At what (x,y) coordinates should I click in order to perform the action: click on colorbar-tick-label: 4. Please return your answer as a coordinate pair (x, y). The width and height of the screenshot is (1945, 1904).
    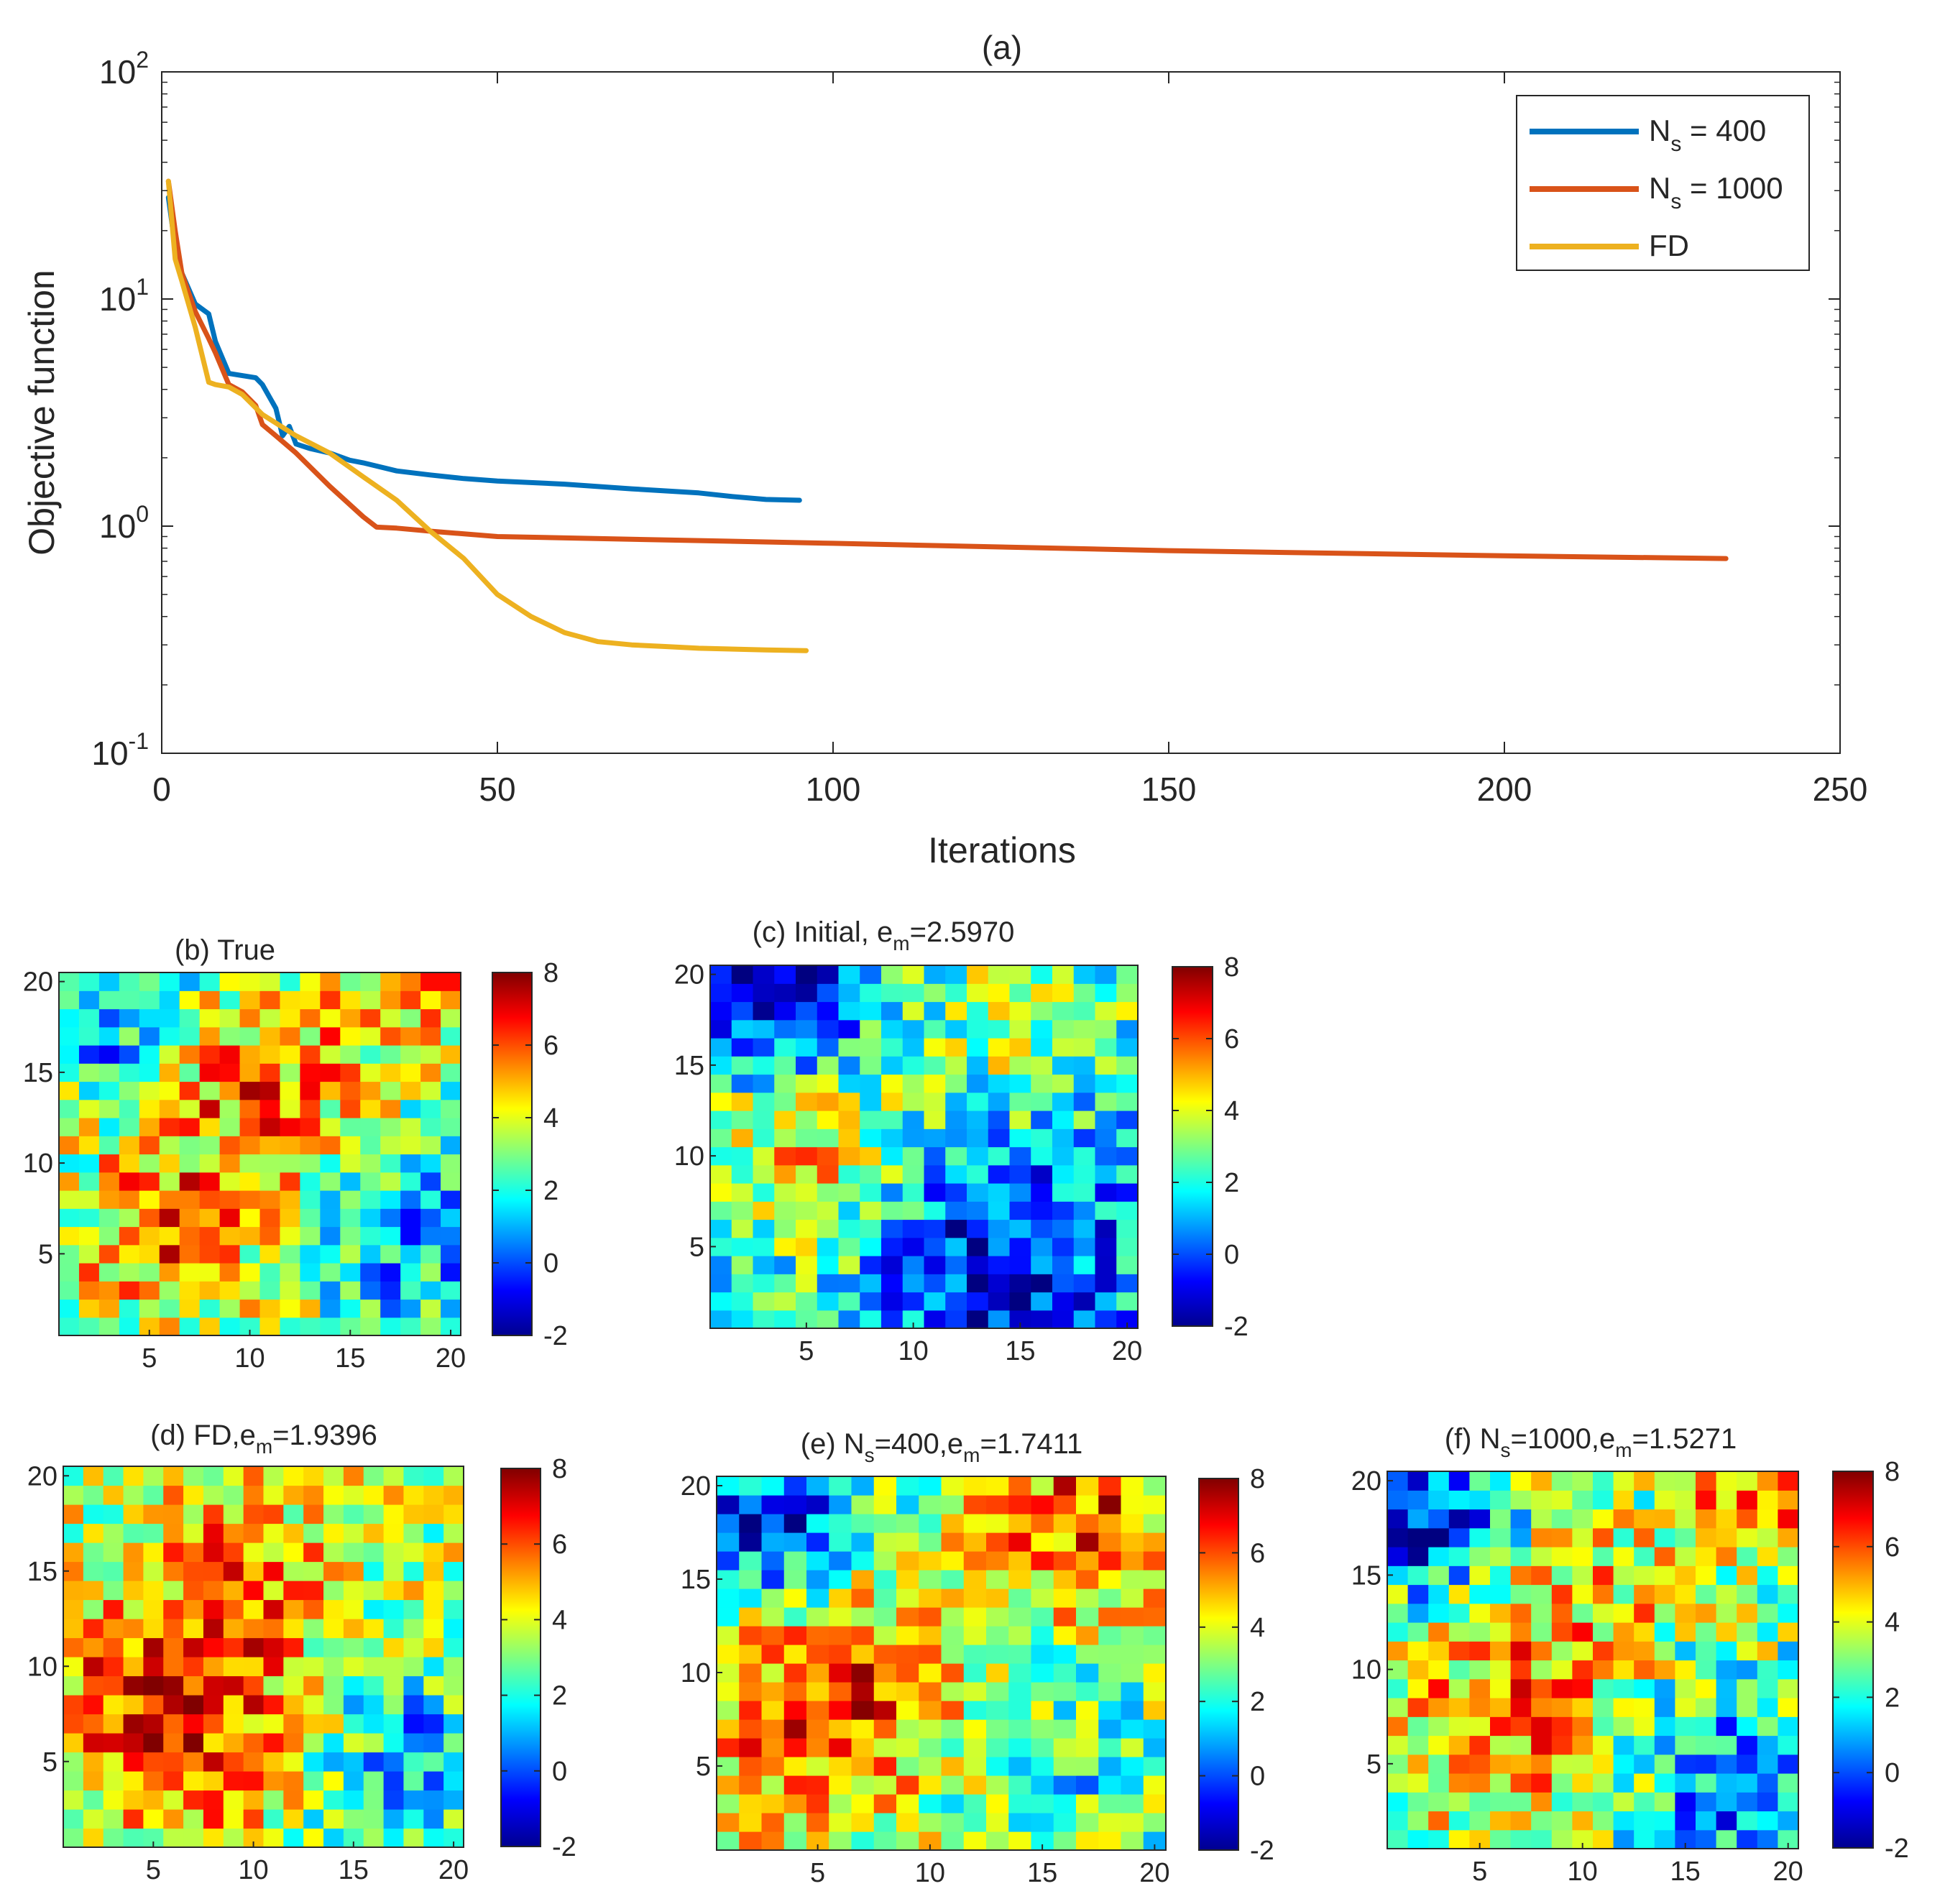
    Looking at the image, I should click on (1892, 1623).